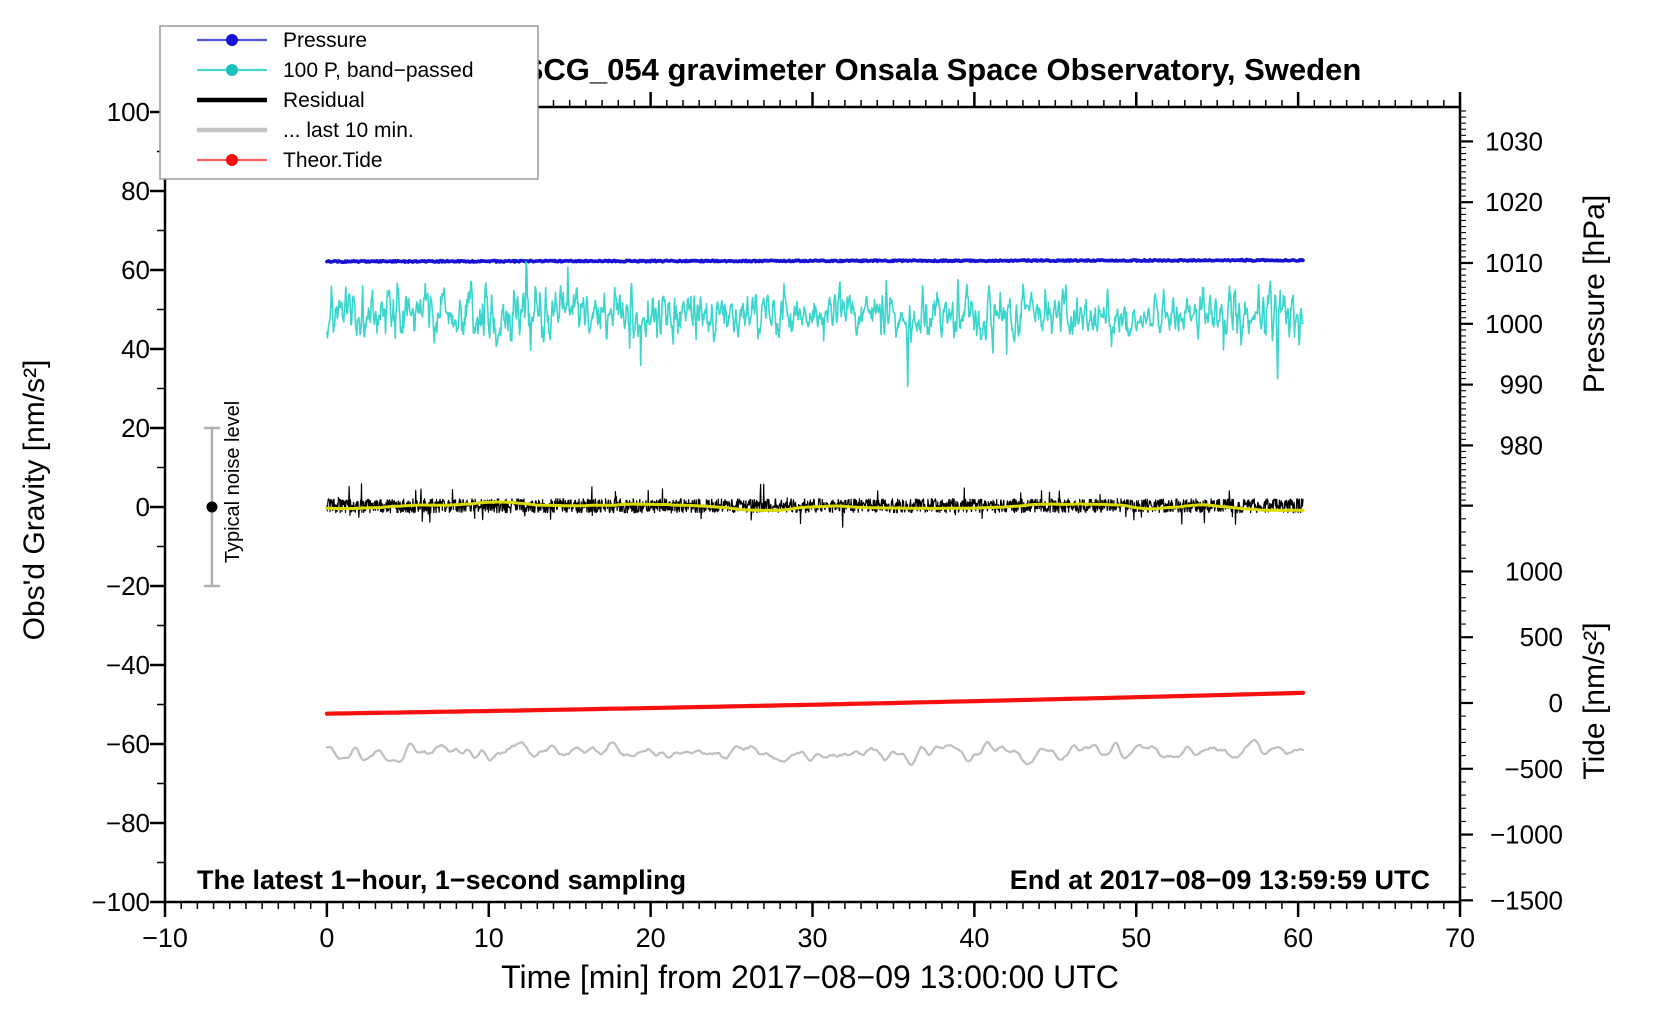 The image size is (1660, 1020). Describe the element at coordinates (441, 880) in the screenshot. I see `annotation-sampling: The latest 1−hour, 1−second sampling` at that location.